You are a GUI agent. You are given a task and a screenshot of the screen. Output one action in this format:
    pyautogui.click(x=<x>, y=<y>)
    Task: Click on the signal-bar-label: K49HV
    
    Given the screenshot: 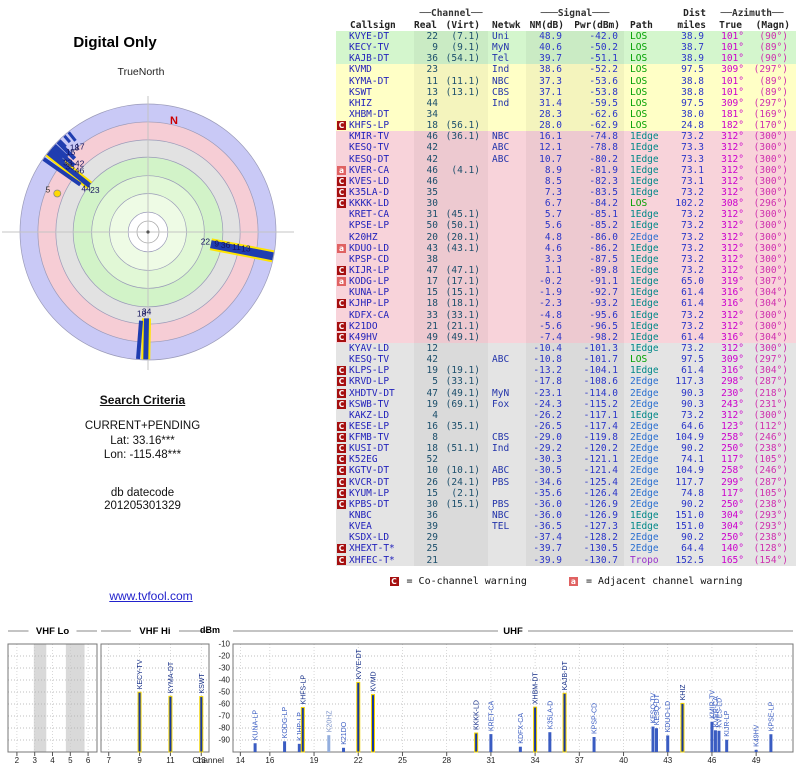 What is the action you would take?
    pyautogui.click(x=757, y=735)
    